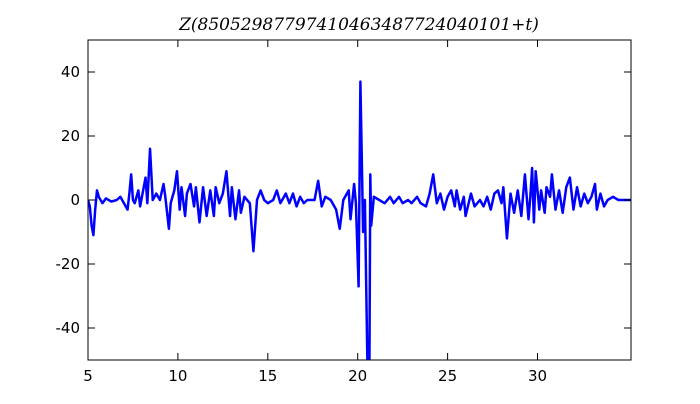 The image size is (700, 404). I want to click on x-tick-label: 5, so click(88, 376).